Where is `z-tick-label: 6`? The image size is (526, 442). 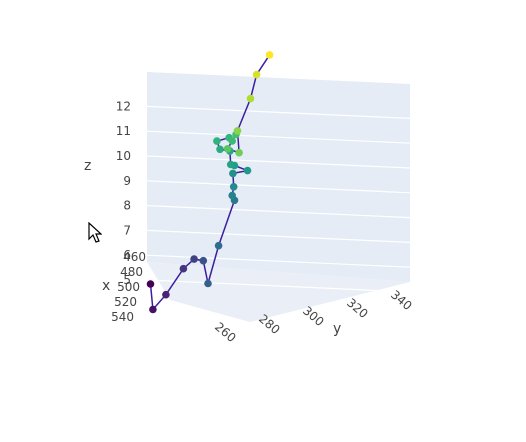
z-tick-label: 6 is located at coordinates (127, 255).